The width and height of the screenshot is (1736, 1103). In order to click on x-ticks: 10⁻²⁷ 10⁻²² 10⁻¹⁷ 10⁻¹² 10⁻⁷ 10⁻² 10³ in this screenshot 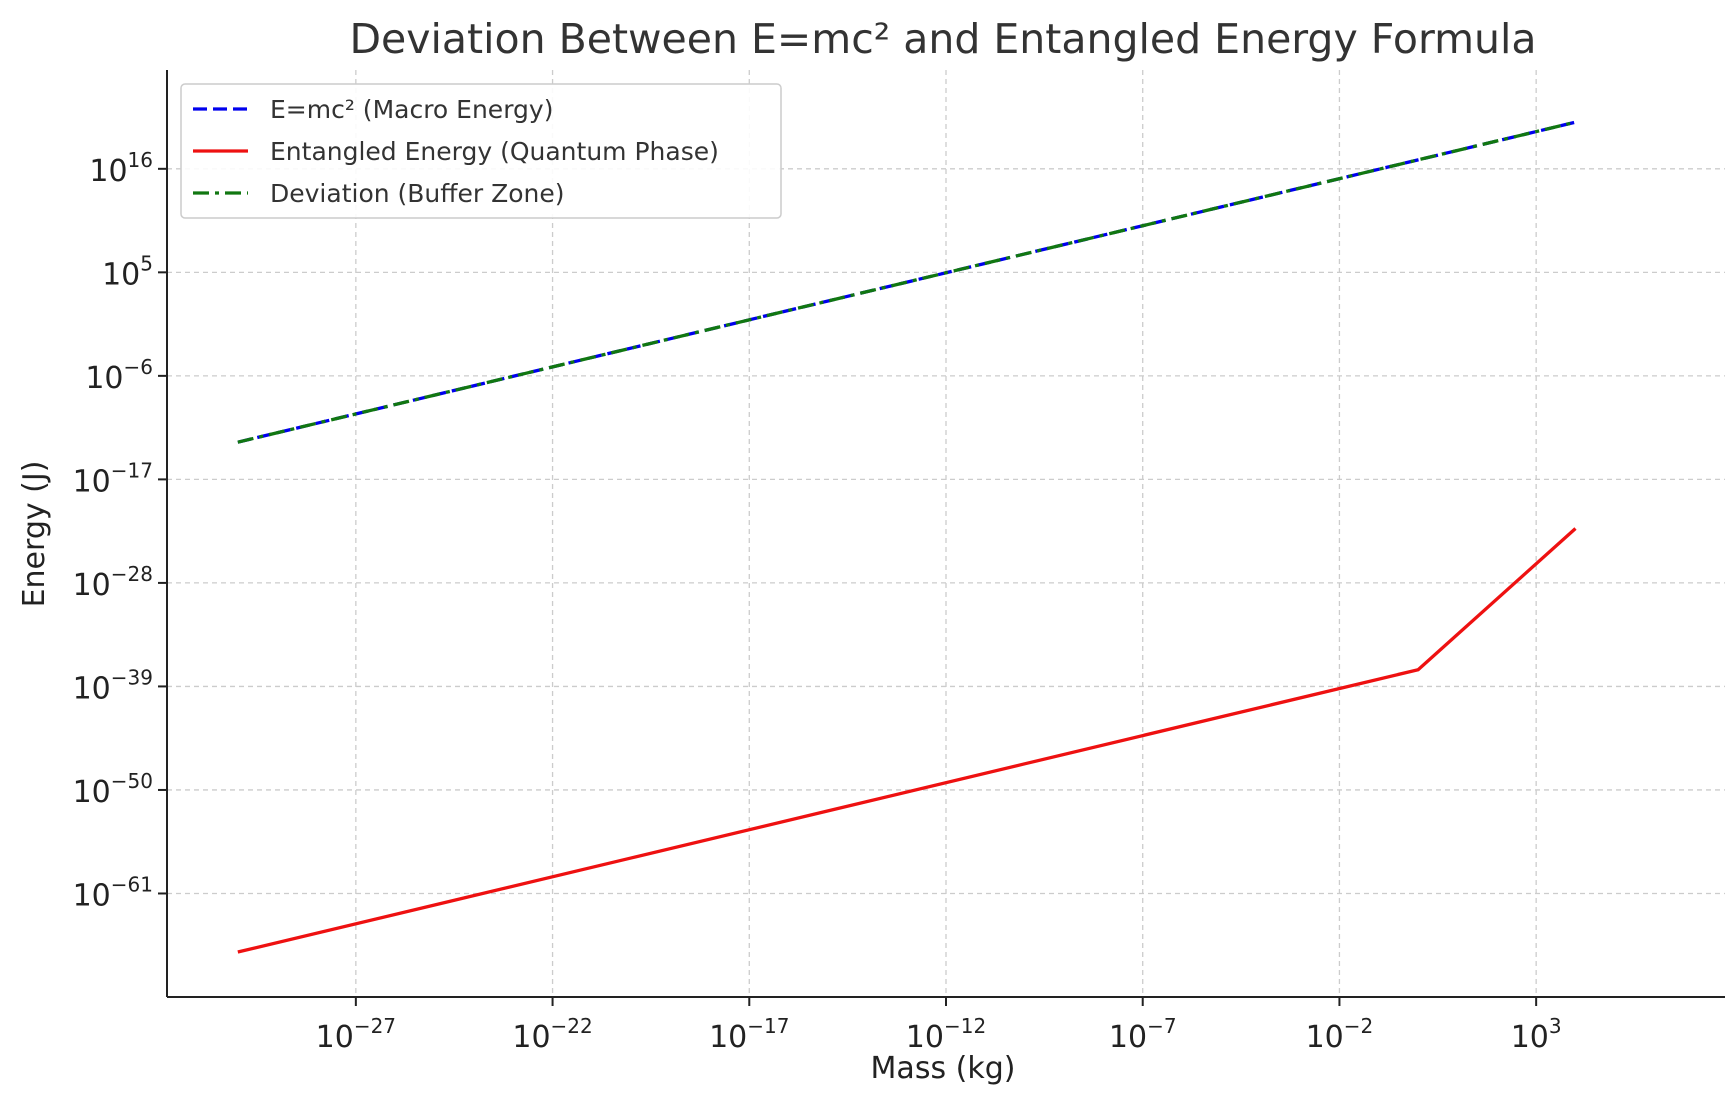, I will do `click(939, 1026)`.